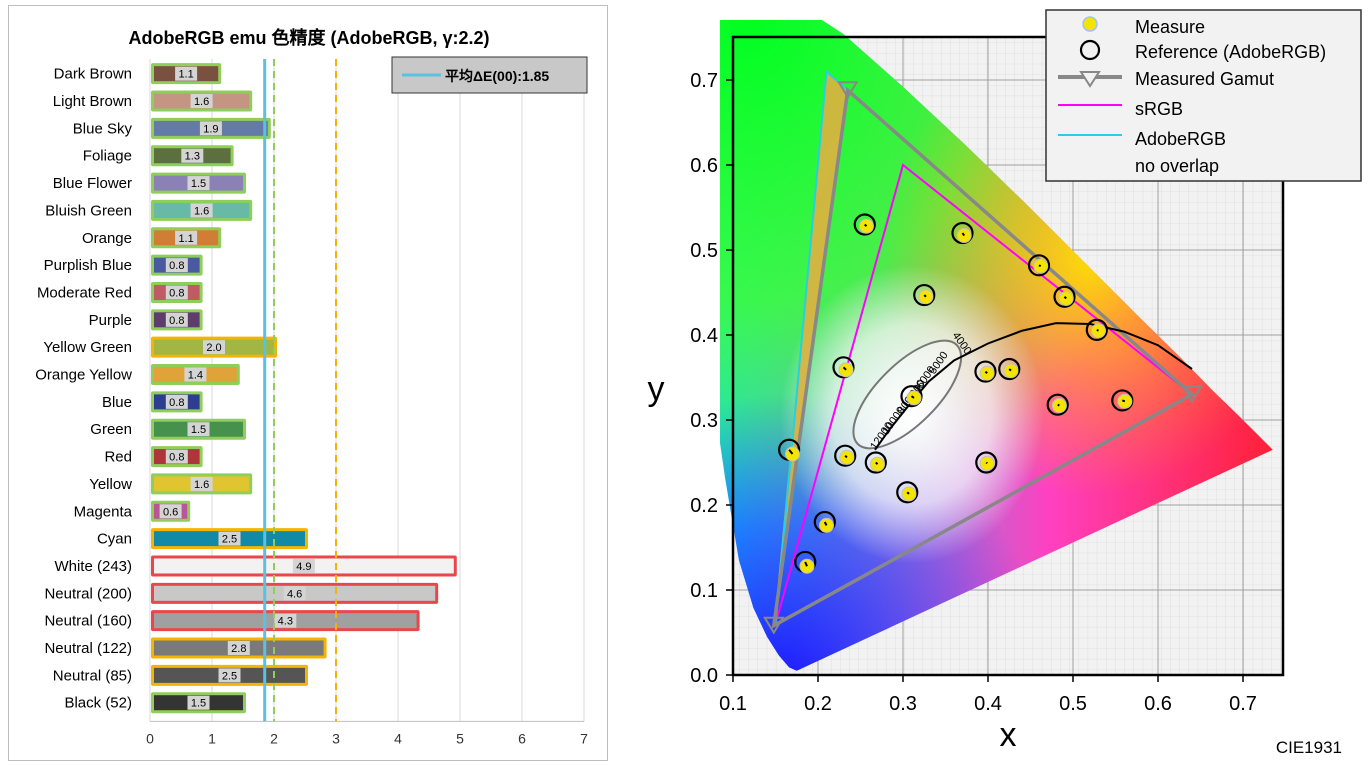 The width and height of the screenshot is (1370, 765). Describe the element at coordinates (1158, 704) in the screenshot. I see `x-tick-label: 0.6` at that location.